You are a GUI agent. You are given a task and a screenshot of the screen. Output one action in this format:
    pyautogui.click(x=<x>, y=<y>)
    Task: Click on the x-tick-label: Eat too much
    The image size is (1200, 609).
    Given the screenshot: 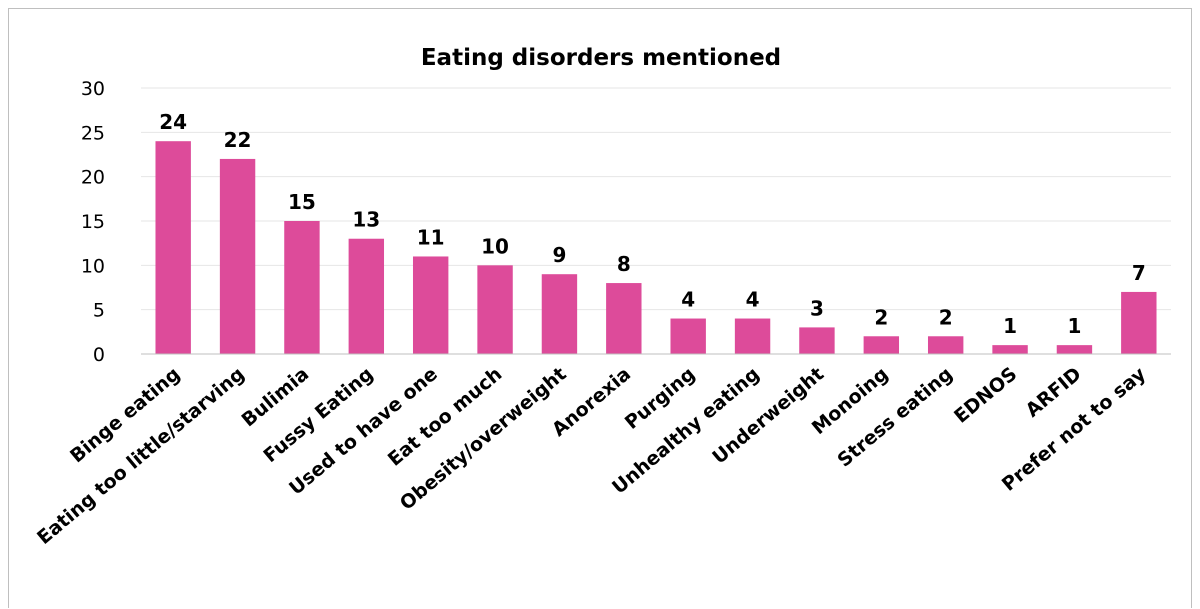 What is the action you would take?
    pyautogui.click(x=445, y=417)
    